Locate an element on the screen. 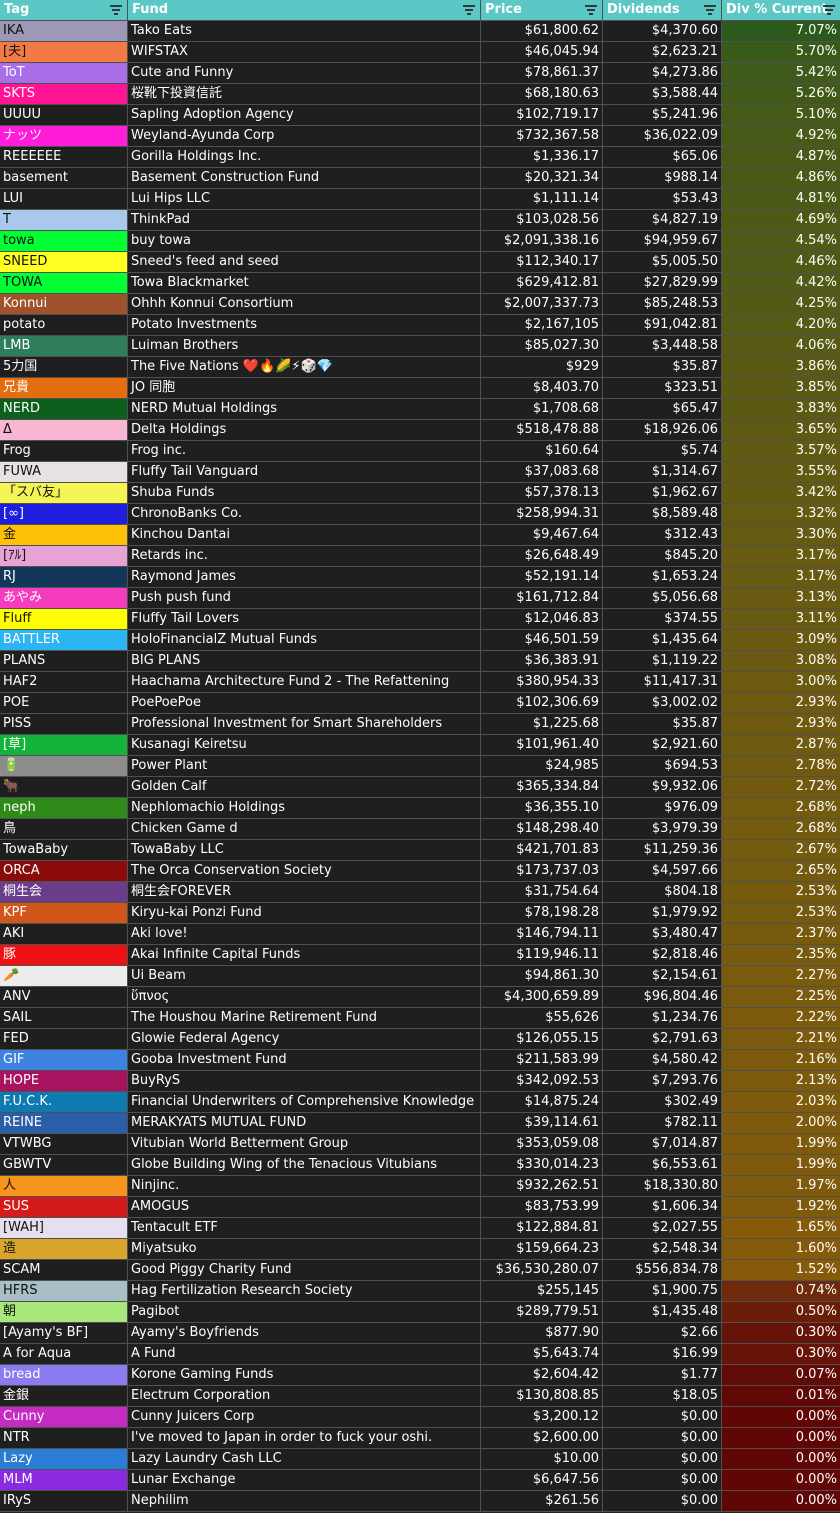 This screenshot has width=840, height=1513. fund-cell: Push push fund is located at coordinates (304, 598).